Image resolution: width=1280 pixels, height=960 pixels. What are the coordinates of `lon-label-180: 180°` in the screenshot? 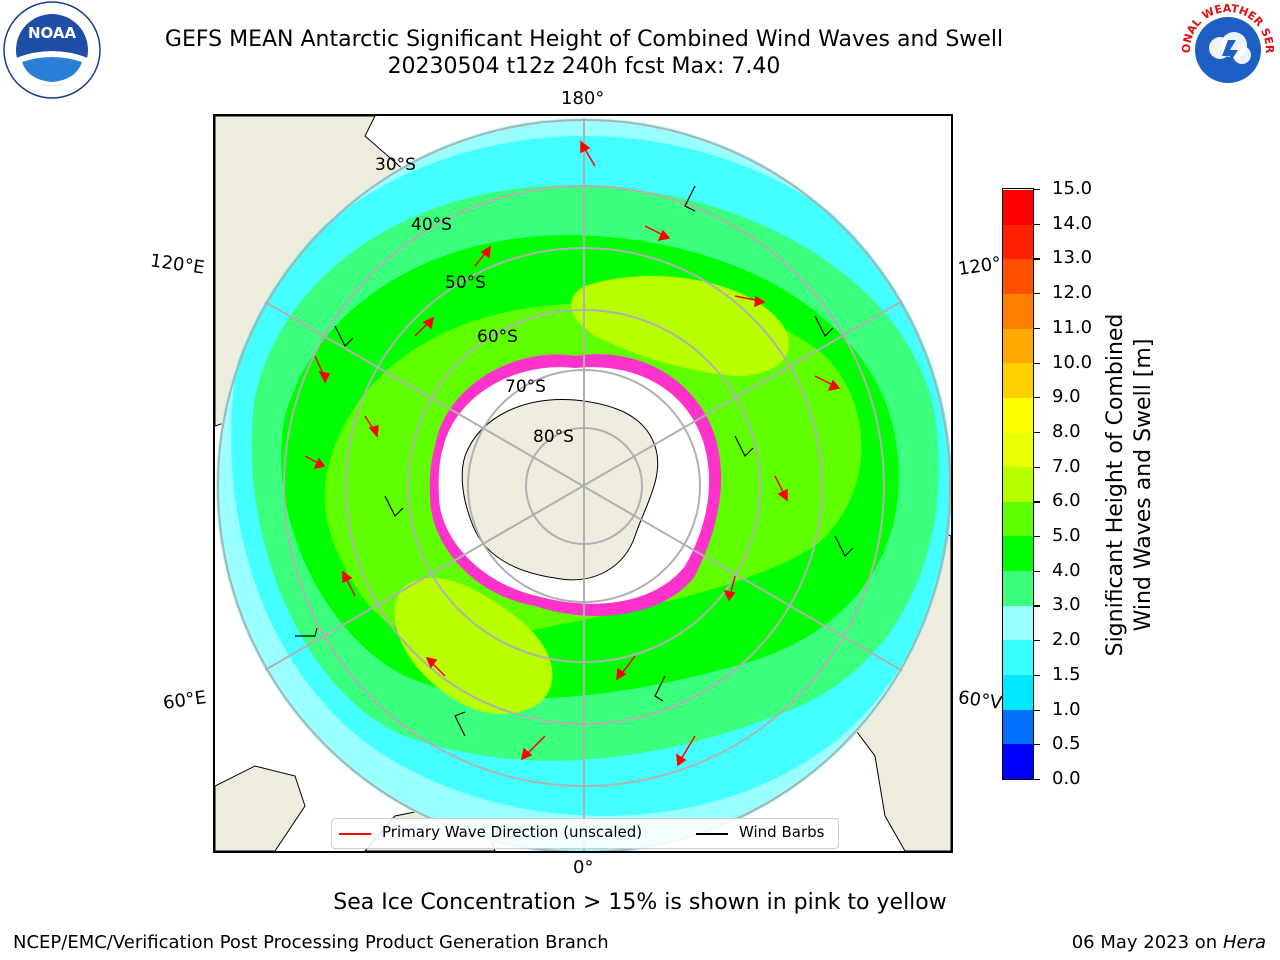 It's located at (583, 98).